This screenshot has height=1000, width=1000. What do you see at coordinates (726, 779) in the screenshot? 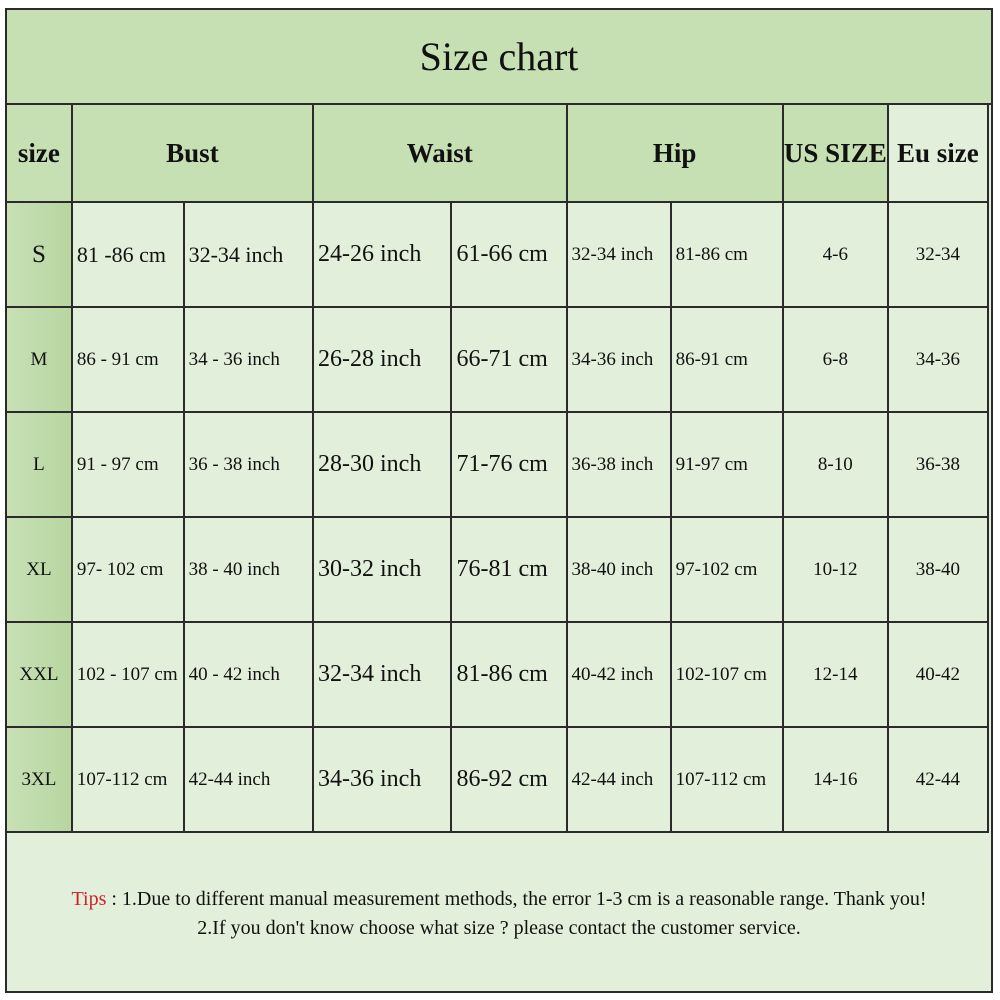
I see `cell-hip-cm: 107-112 cm` at bounding box center [726, 779].